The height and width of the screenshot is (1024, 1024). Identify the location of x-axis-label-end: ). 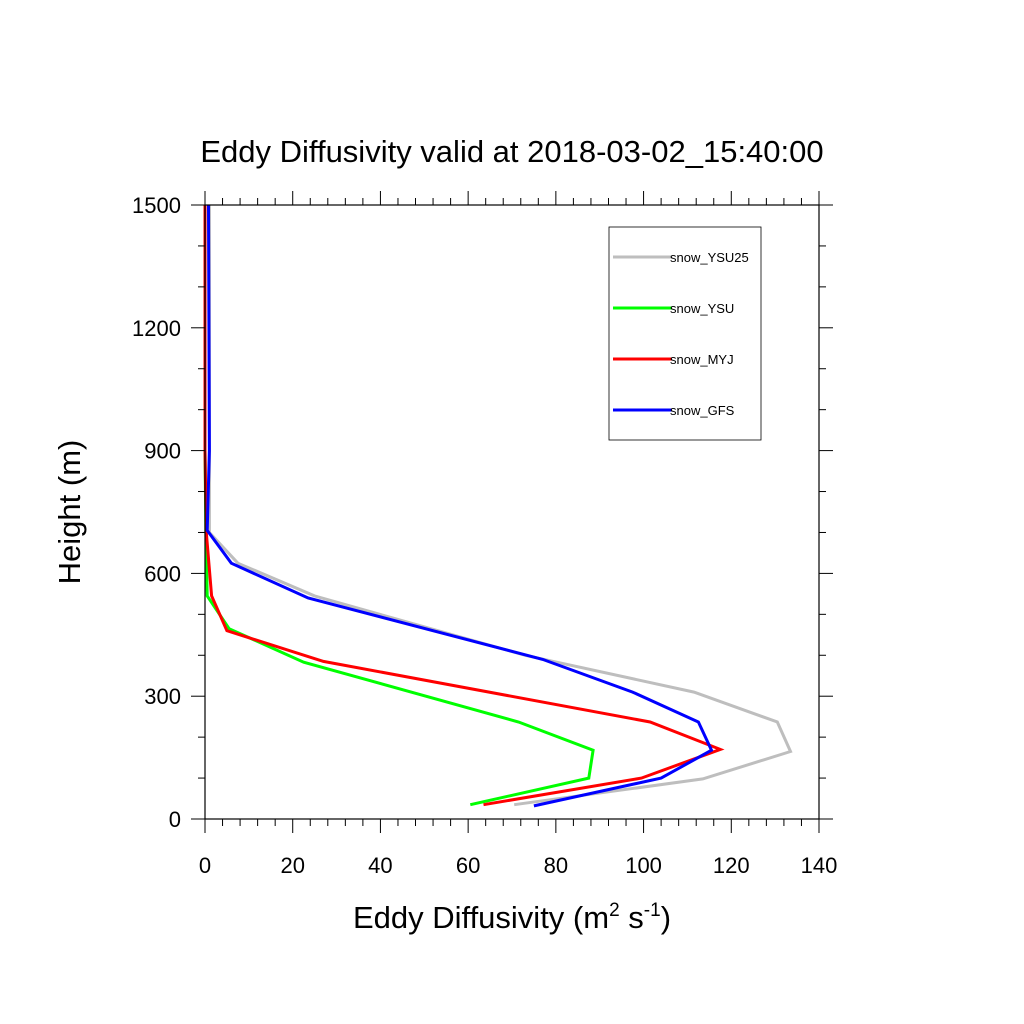
(666, 917).